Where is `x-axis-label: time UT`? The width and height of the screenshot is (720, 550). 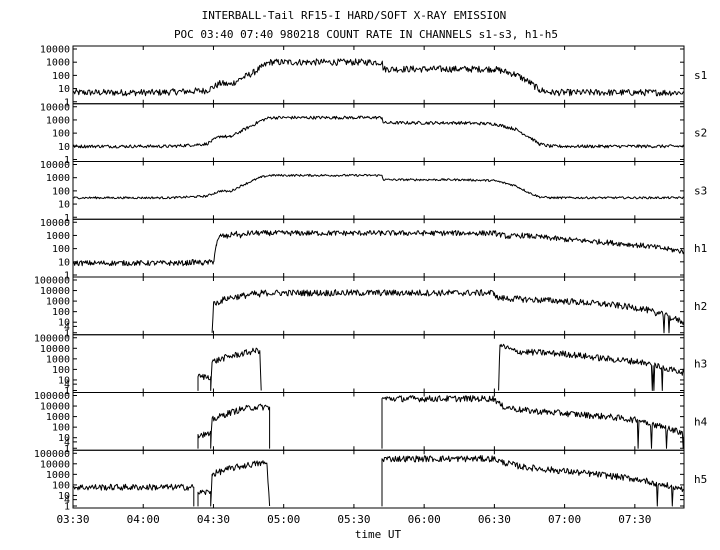 x-axis-label: time UT is located at coordinates (378, 534).